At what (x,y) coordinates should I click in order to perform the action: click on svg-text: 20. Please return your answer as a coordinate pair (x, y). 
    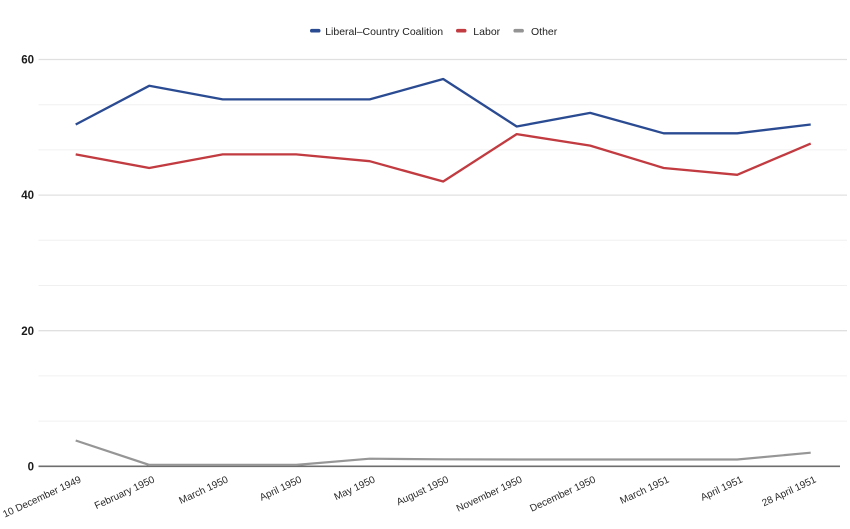
    Looking at the image, I should click on (27, 332).